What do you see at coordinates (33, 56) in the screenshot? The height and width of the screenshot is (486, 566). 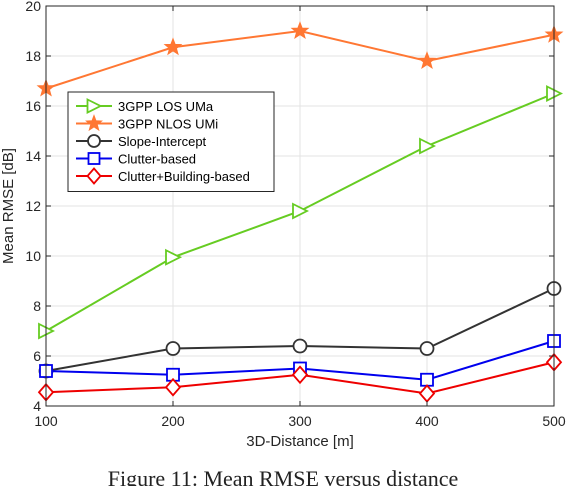 I see `y-tick-label: 18` at bounding box center [33, 56].